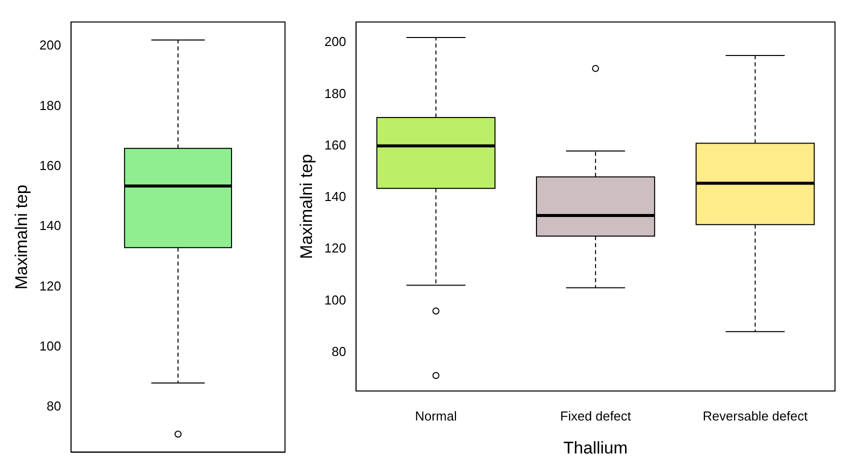 The height and width of the screenshot is (472, 851). Describe the element at coordinates (595, 448) in the screenshot. I see `x-axis-title: Thallium` at that location.